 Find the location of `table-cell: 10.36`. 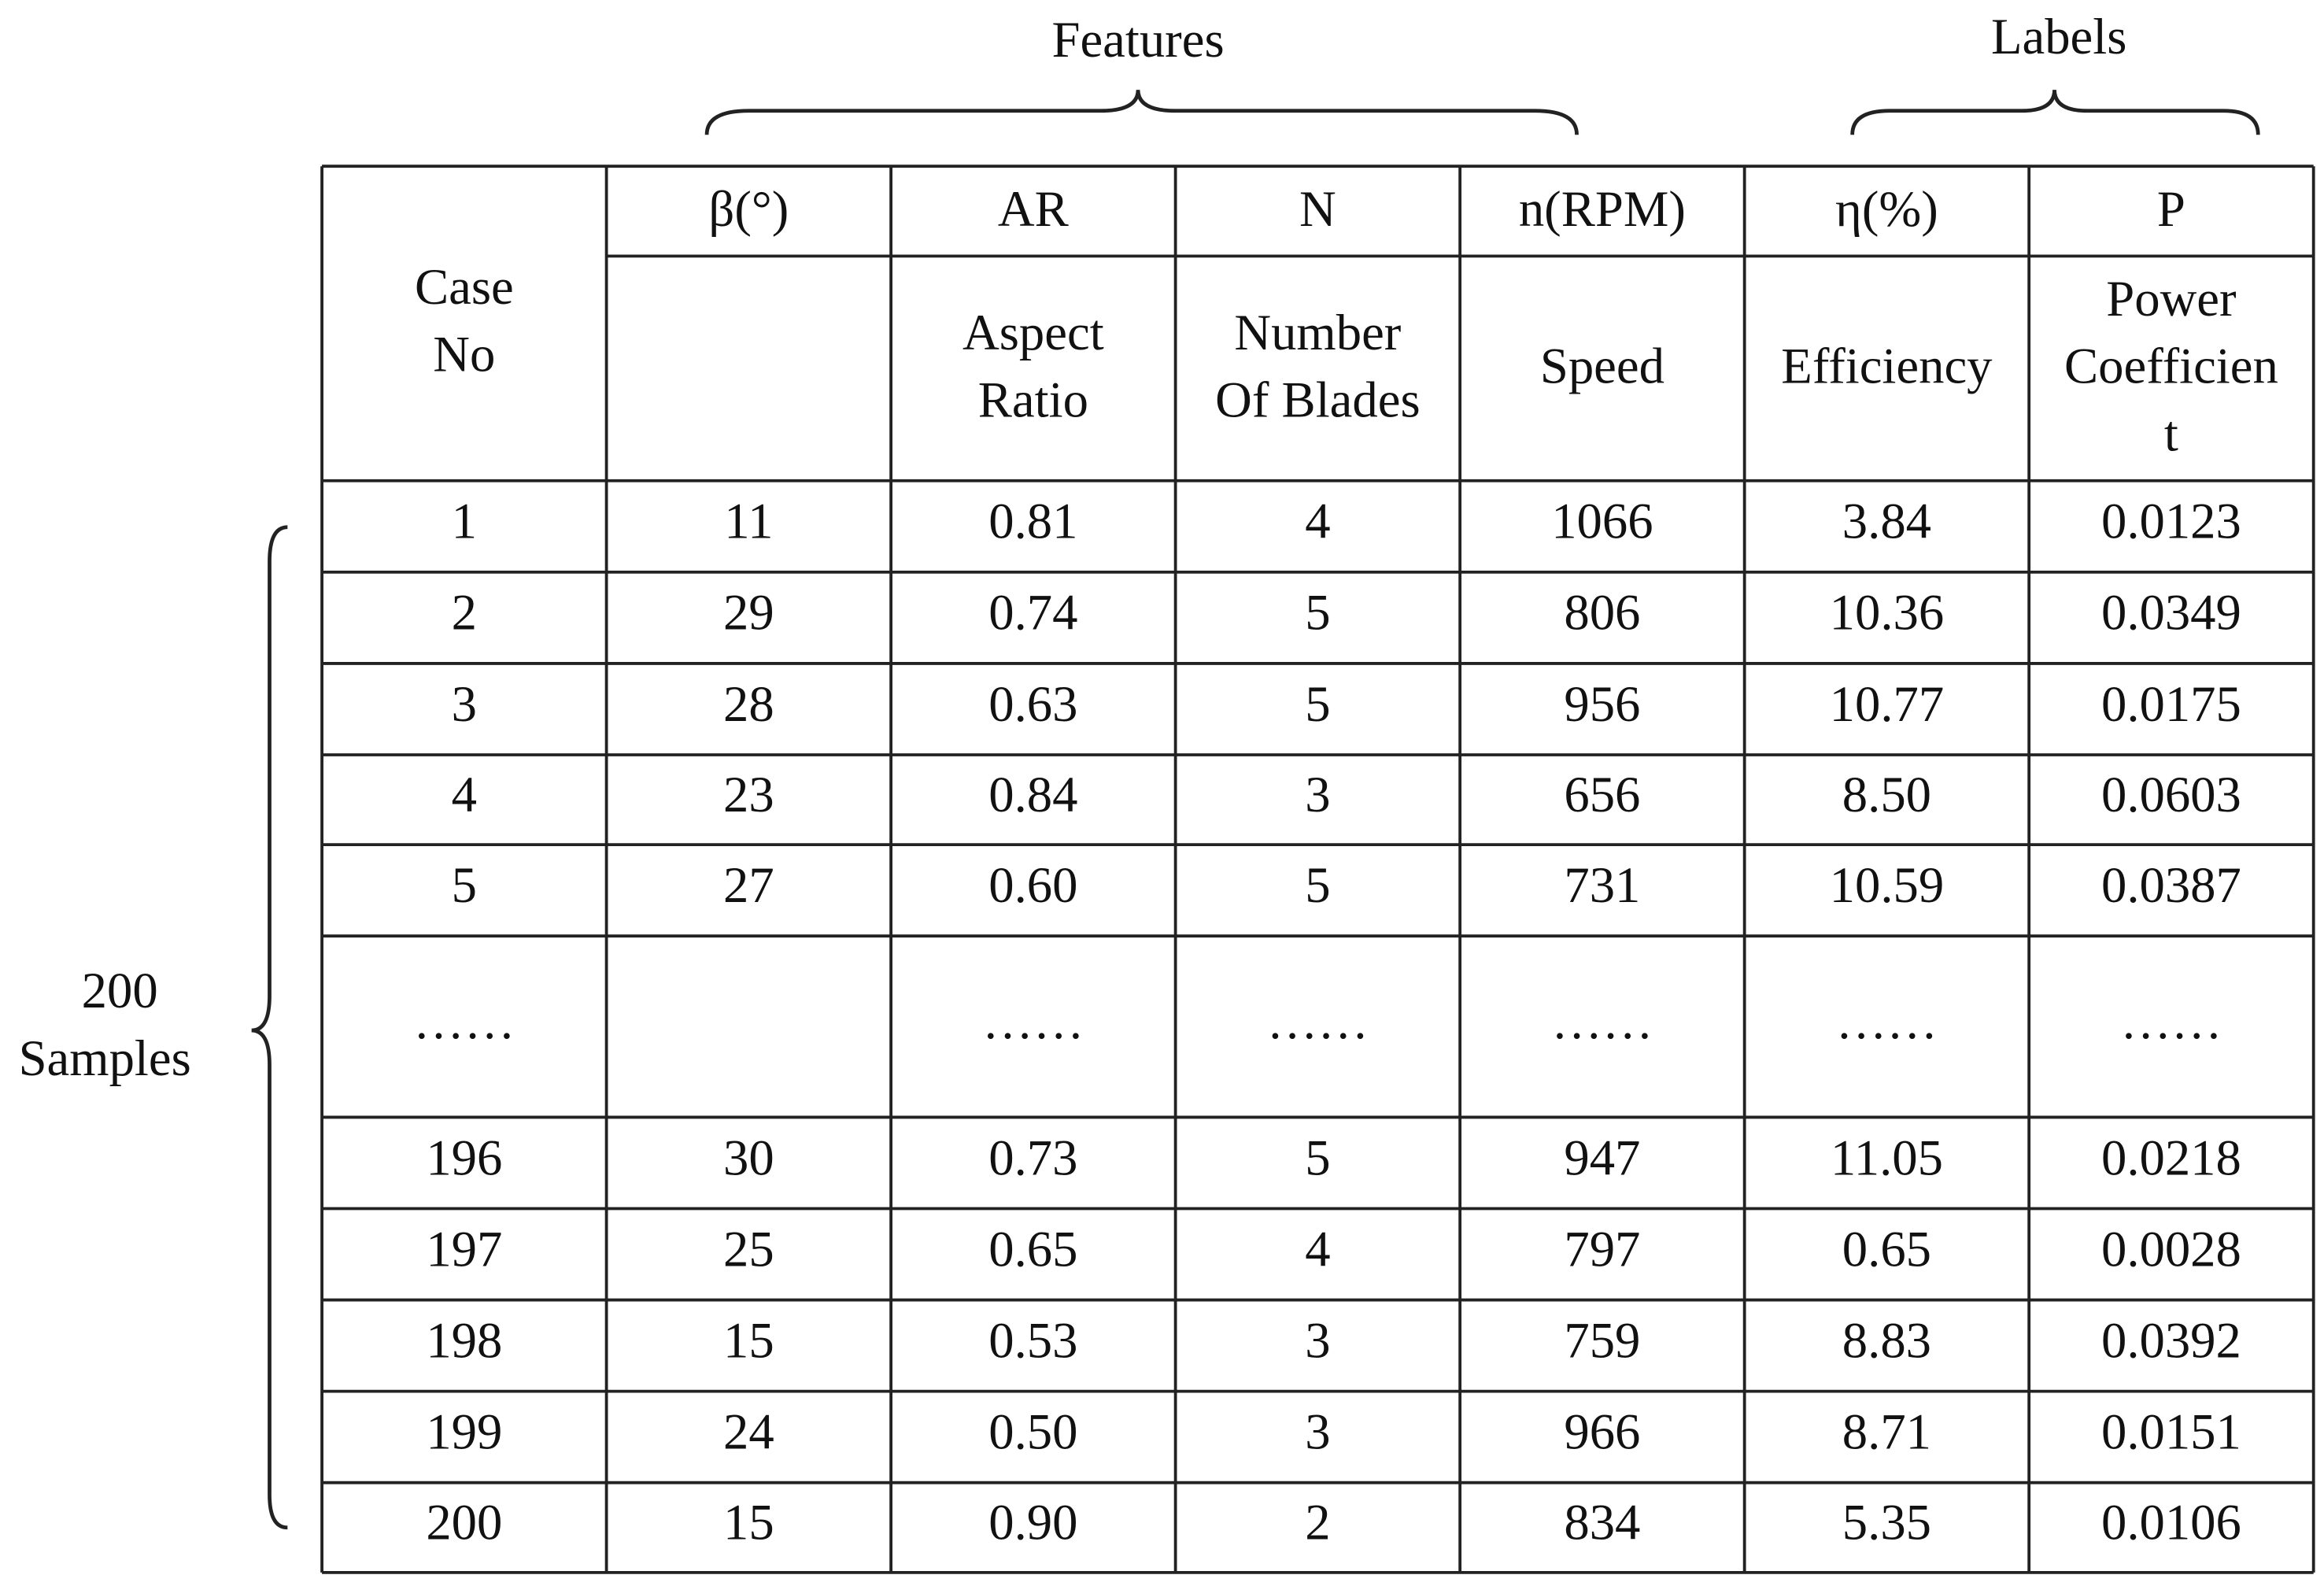

table-cell: 10.36 is located at coordinates (1887, 612).